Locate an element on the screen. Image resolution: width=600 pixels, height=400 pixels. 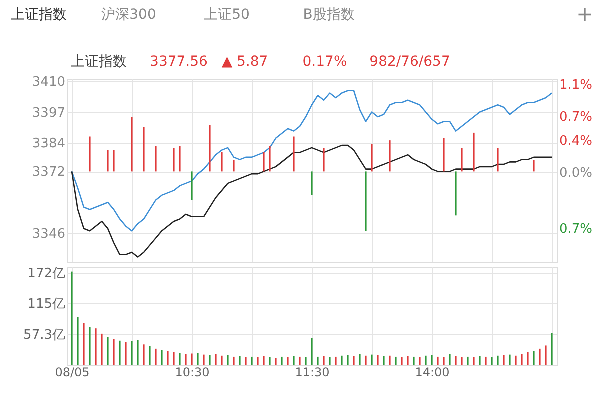
y-tick-label: 3397 is located at coordinates (49, 113).